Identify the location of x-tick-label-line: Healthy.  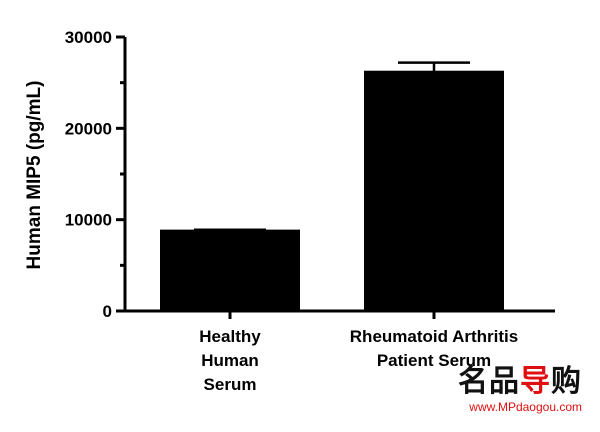
(230, 336).